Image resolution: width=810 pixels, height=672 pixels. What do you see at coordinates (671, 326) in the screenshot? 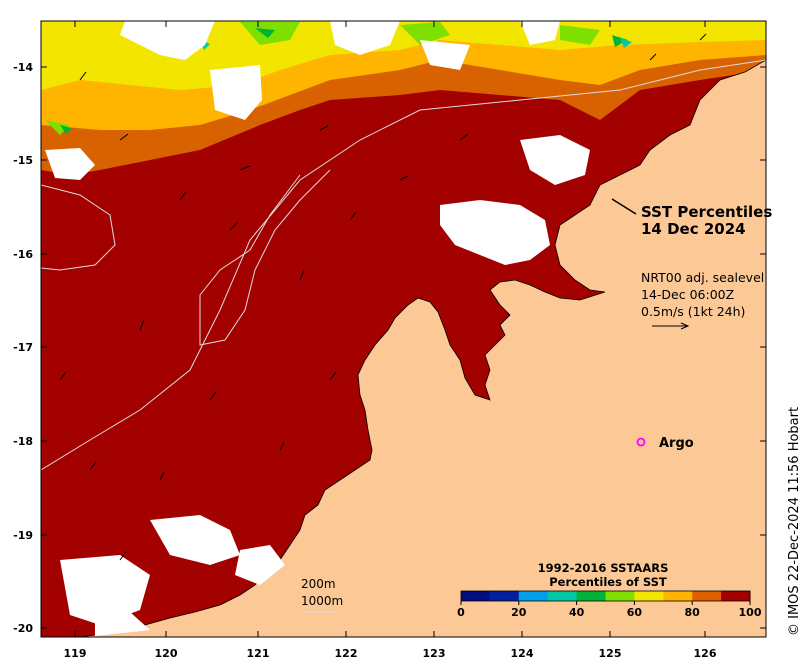
I see `scale-arrow` at bounding box center [671, 326].